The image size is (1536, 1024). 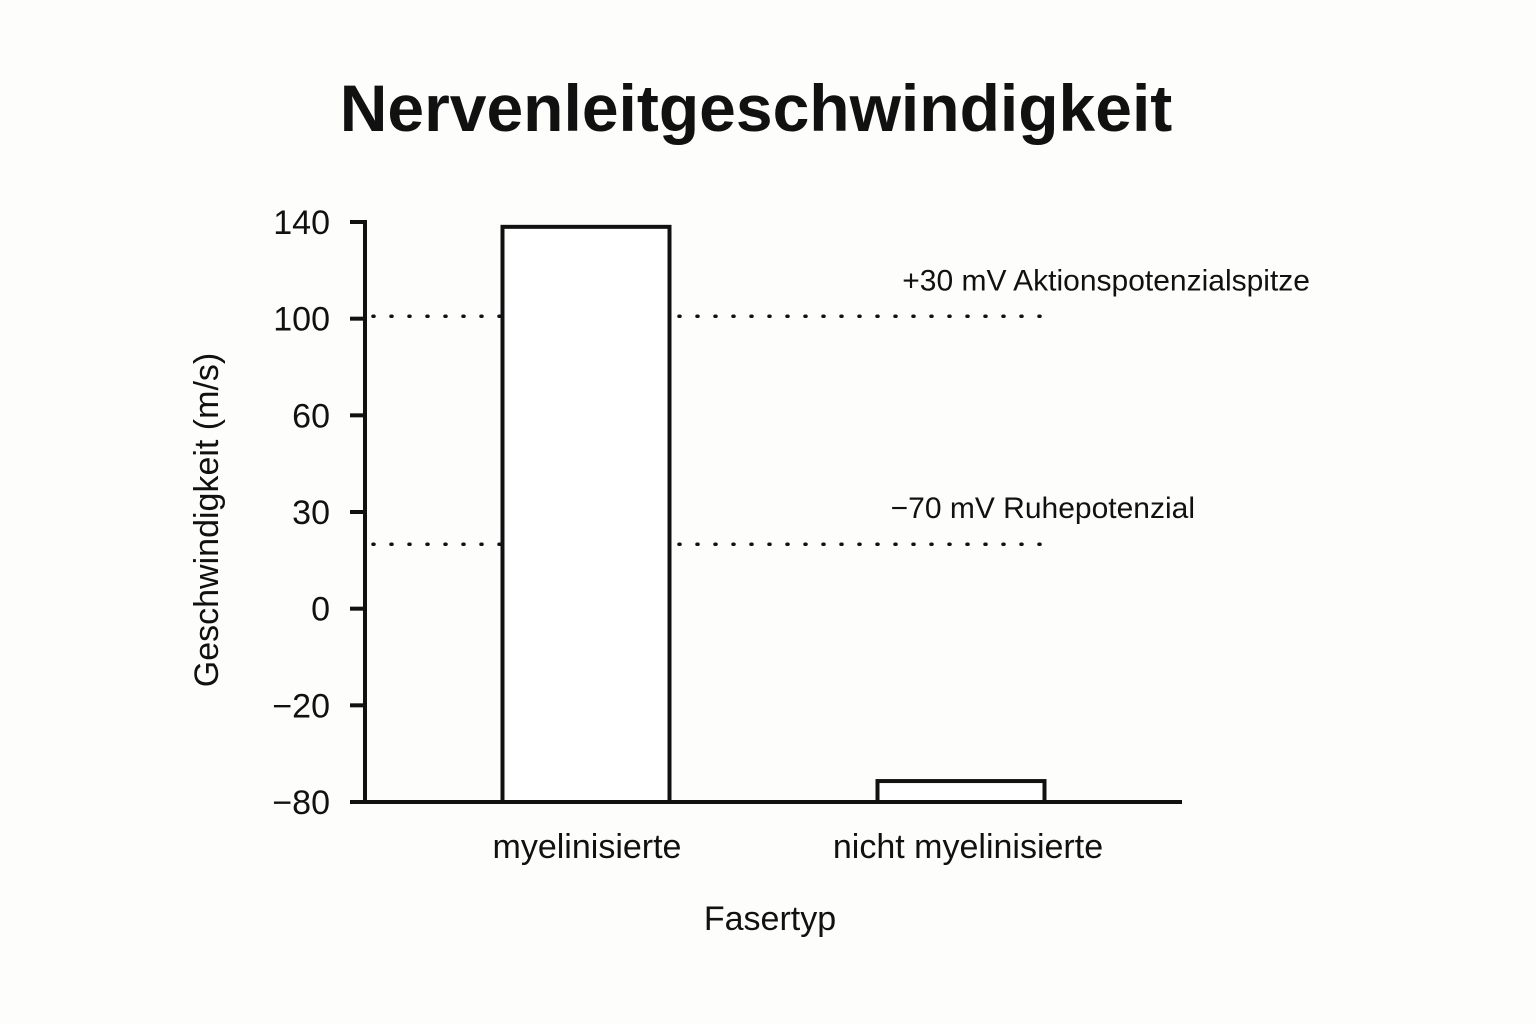 What do you see at coordinates (1106, 280) in the screenshot?
I see `reference-line-label: +30 mV Aktionspotenzialspitze` at bounding box center [1106, 280].